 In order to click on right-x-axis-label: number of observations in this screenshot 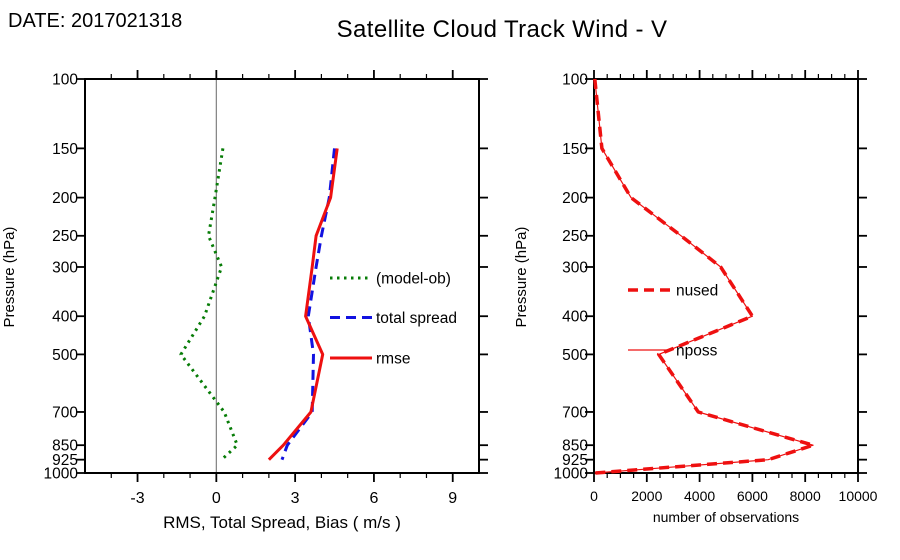, I will do `click(726, 517)`.